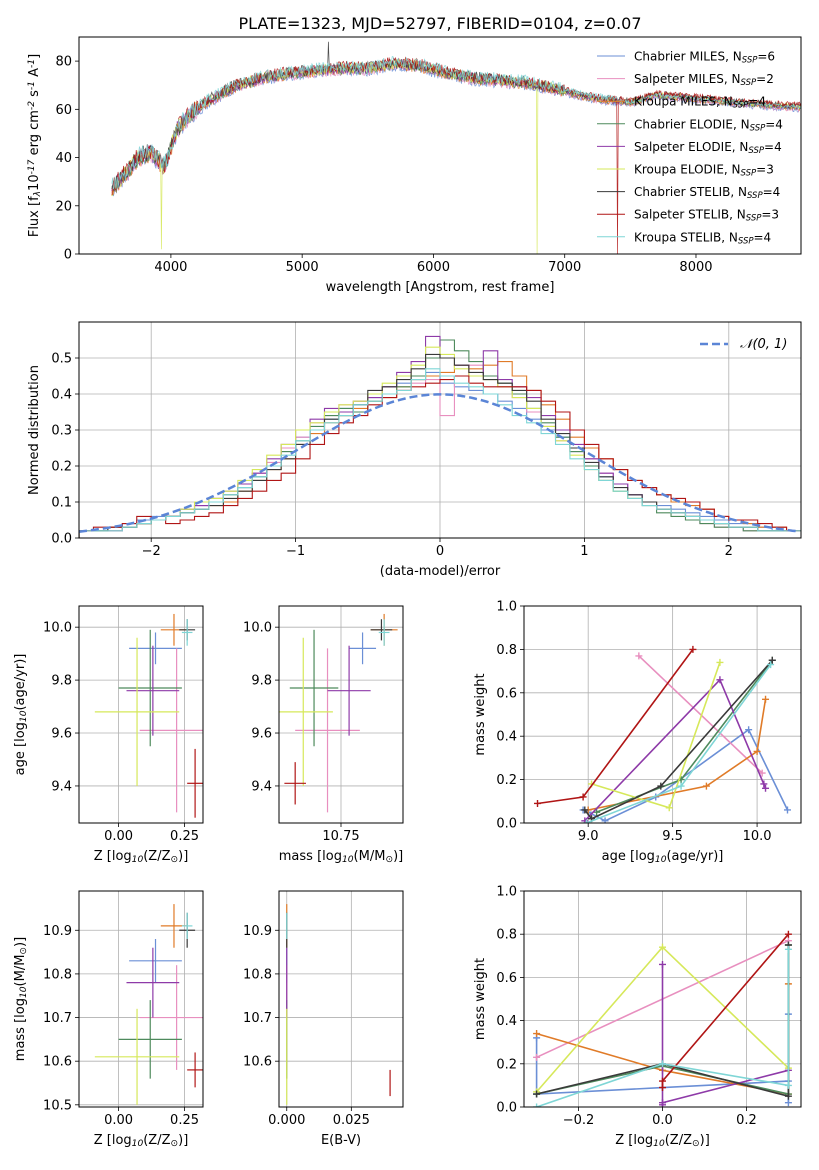  Describe the element at coordinates (151, 551) in the screenshot. I see `x-tick-label: −2` at that location.